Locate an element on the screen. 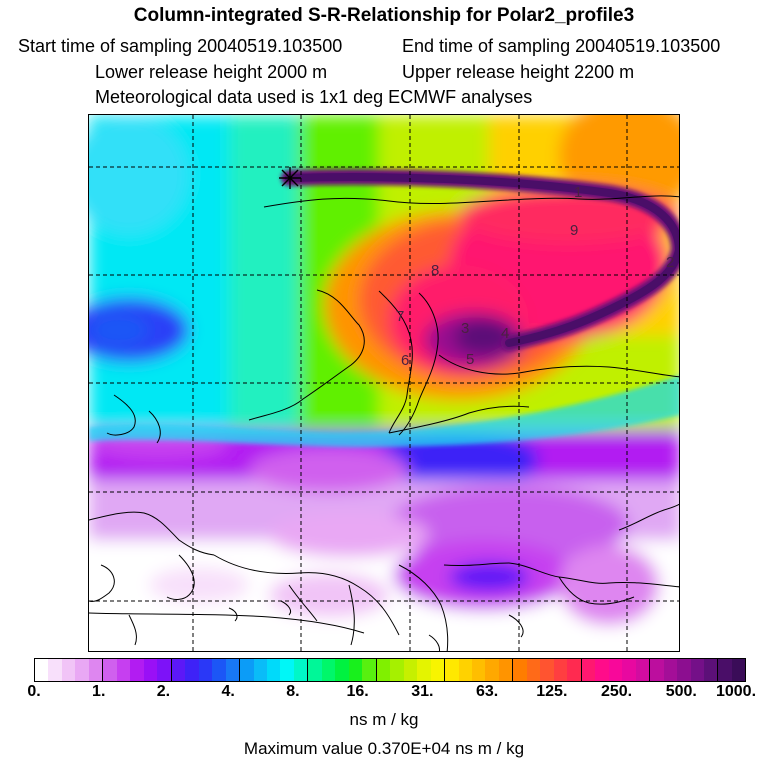  trajectory-labels: 1 2 3 4 5 6 7 8 9 is located at coordinates (535, 276).